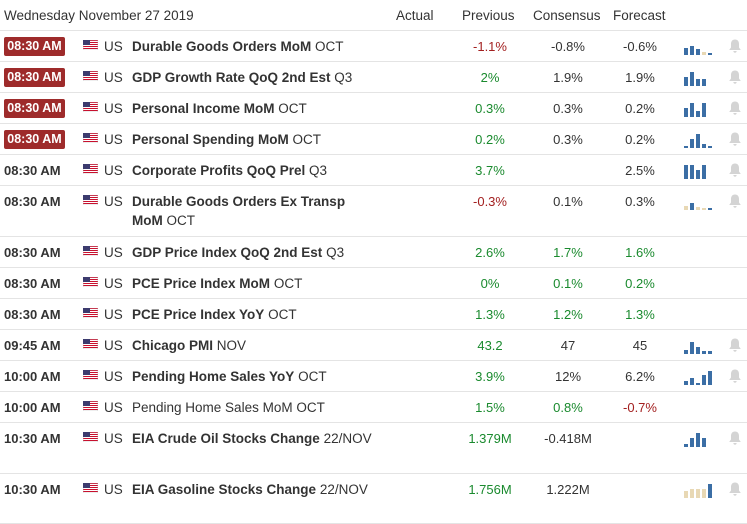  What do you see at coordinates (252, 489) in the screenshot?
I see `event-name-link: EIA Gasoline Stocks Change 22/NOV` at bounding box center [252, 489].